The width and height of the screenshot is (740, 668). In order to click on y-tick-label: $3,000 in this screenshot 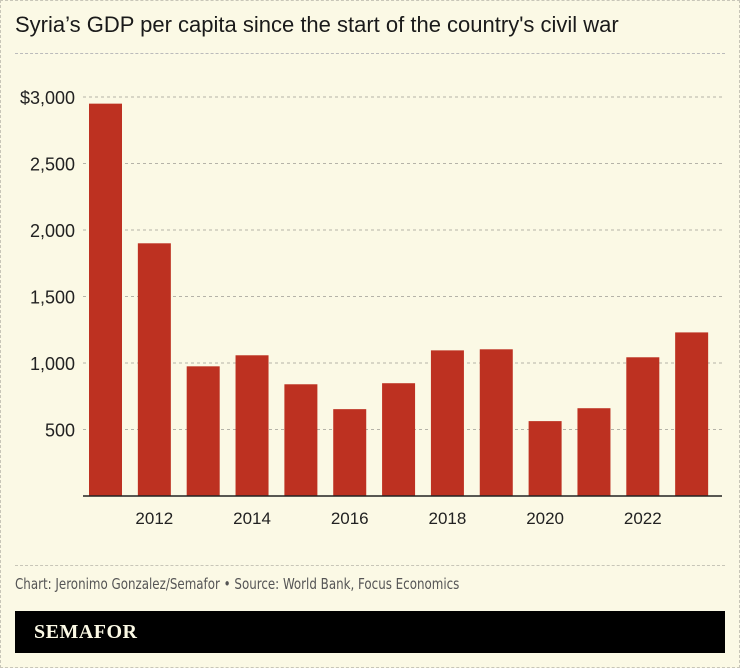, I will do `click(47, 98)`.